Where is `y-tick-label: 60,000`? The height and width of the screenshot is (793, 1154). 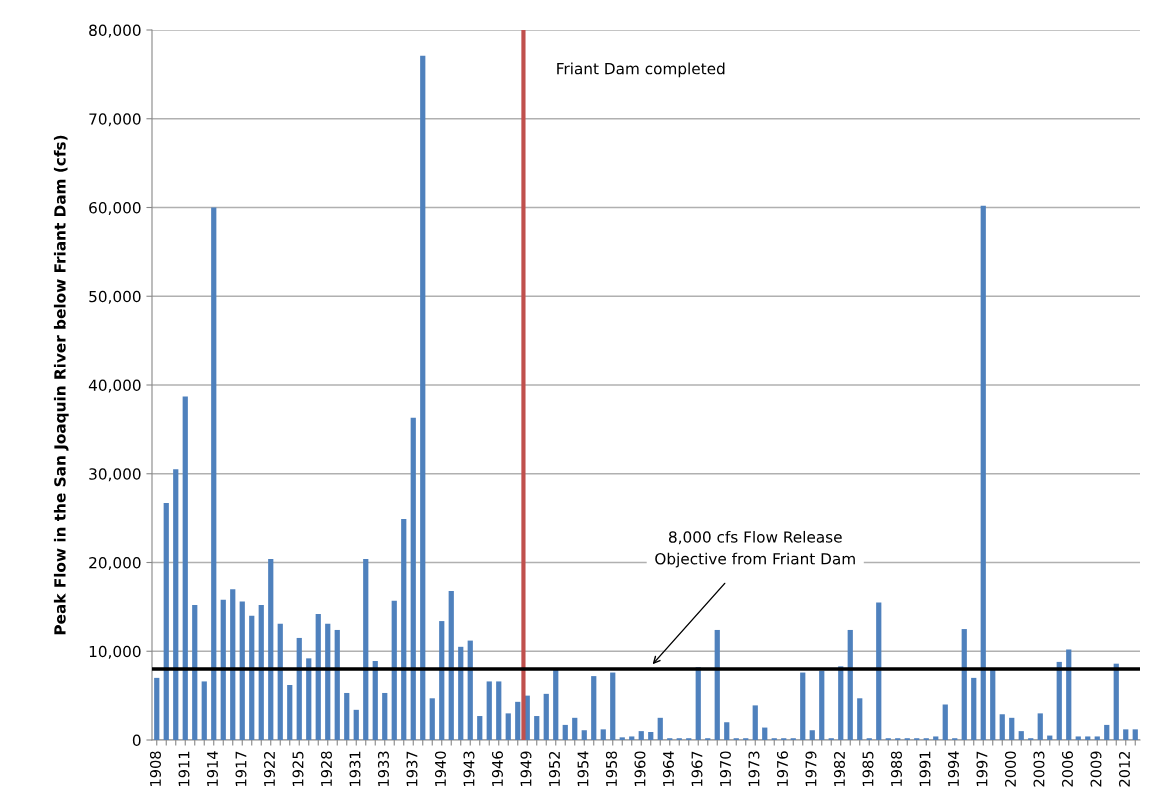 y-tick-label: 60,000 is located at coordinates (115, 208).